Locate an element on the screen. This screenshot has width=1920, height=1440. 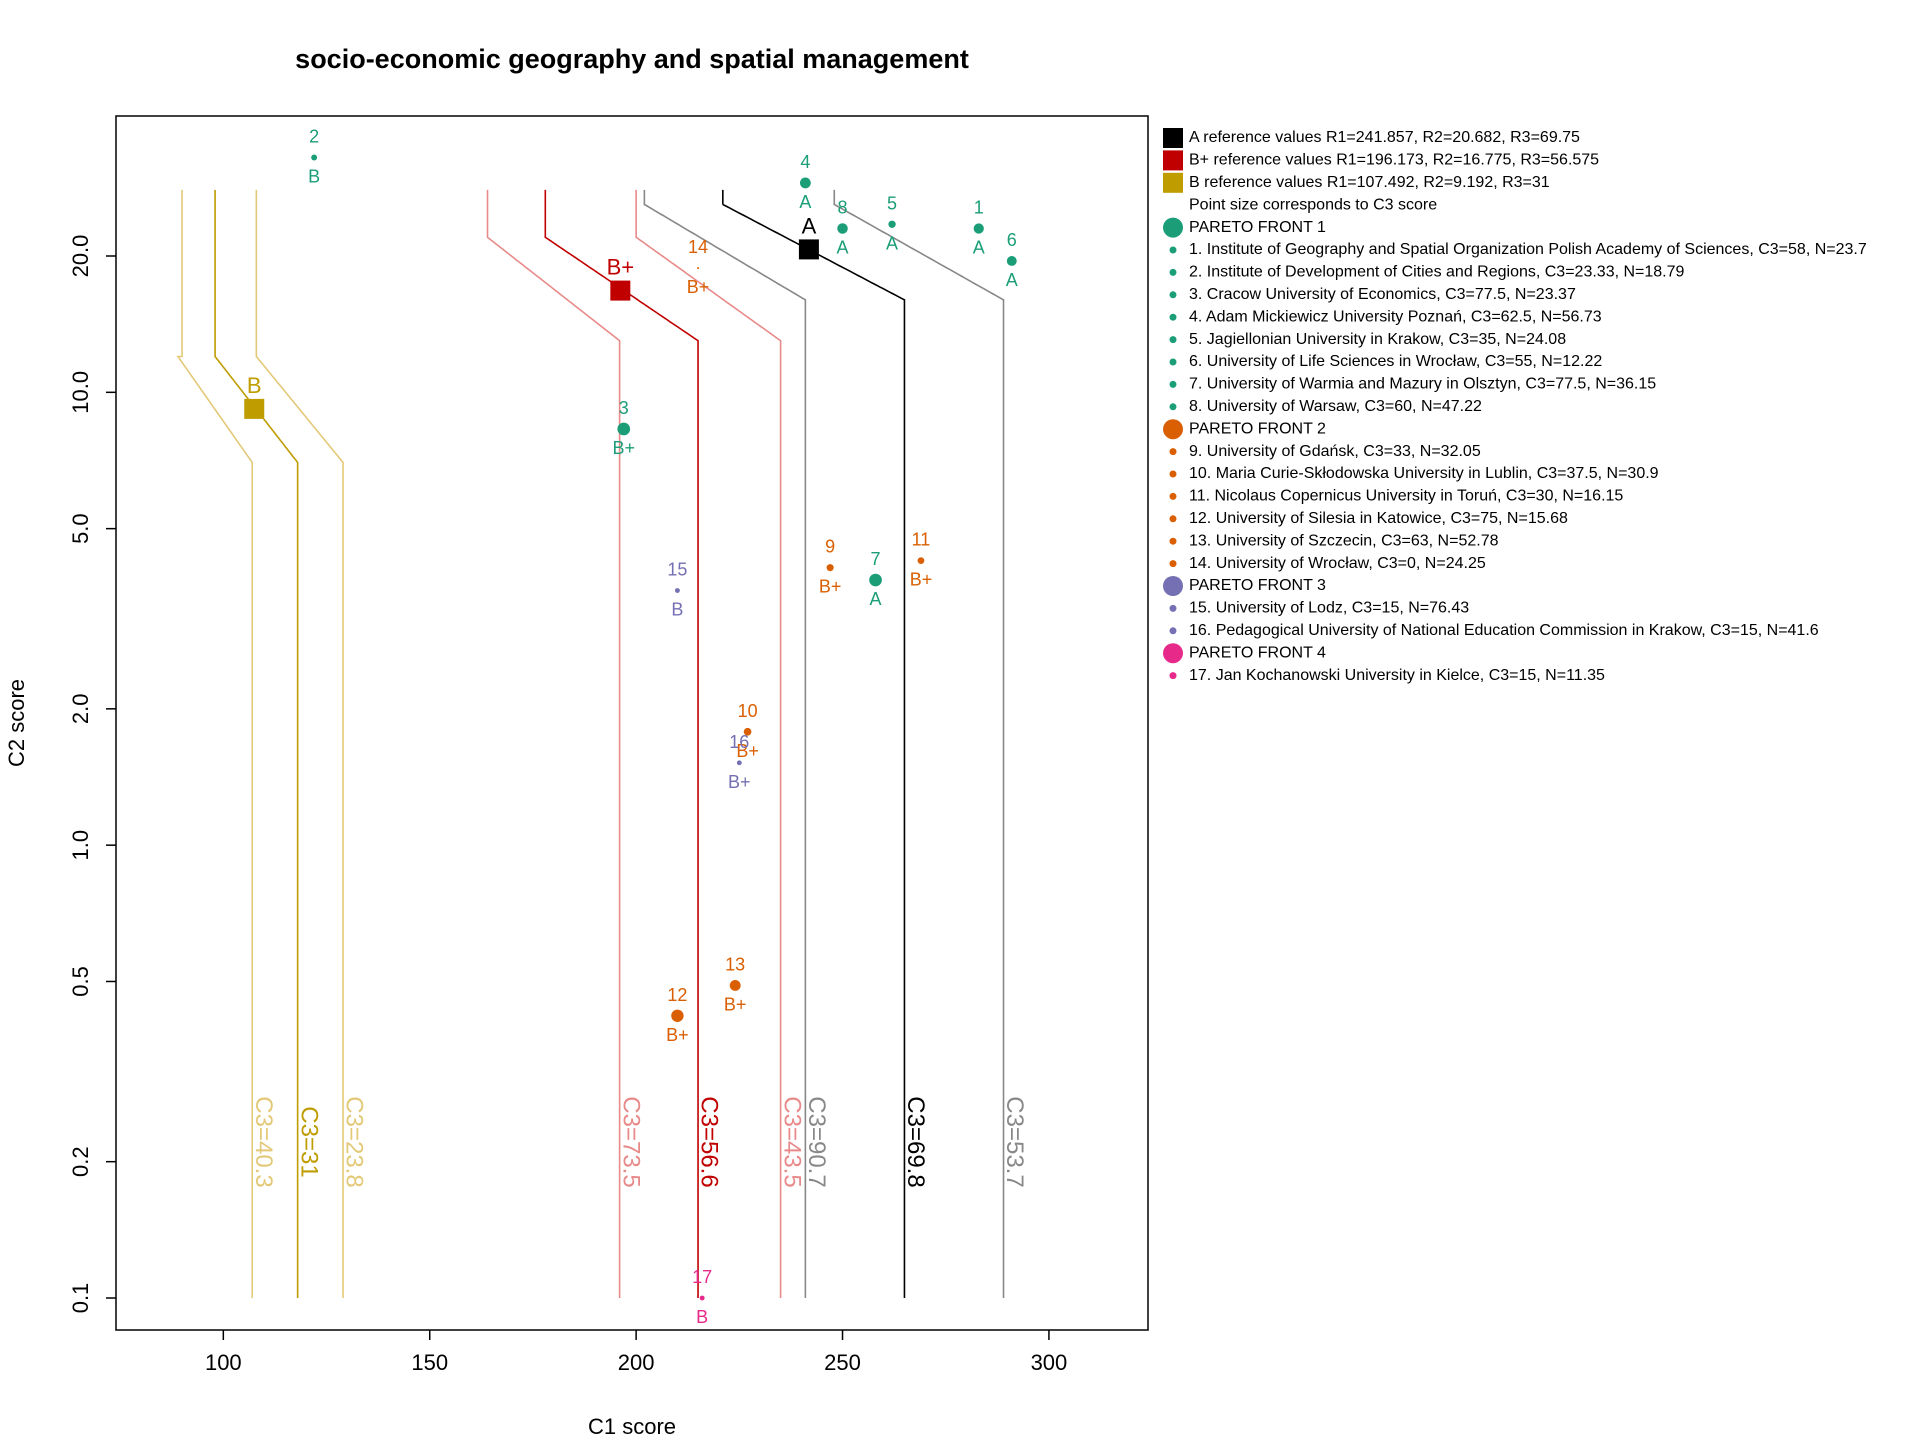
point-id-label: 3 is located at coordinates (624, 408).